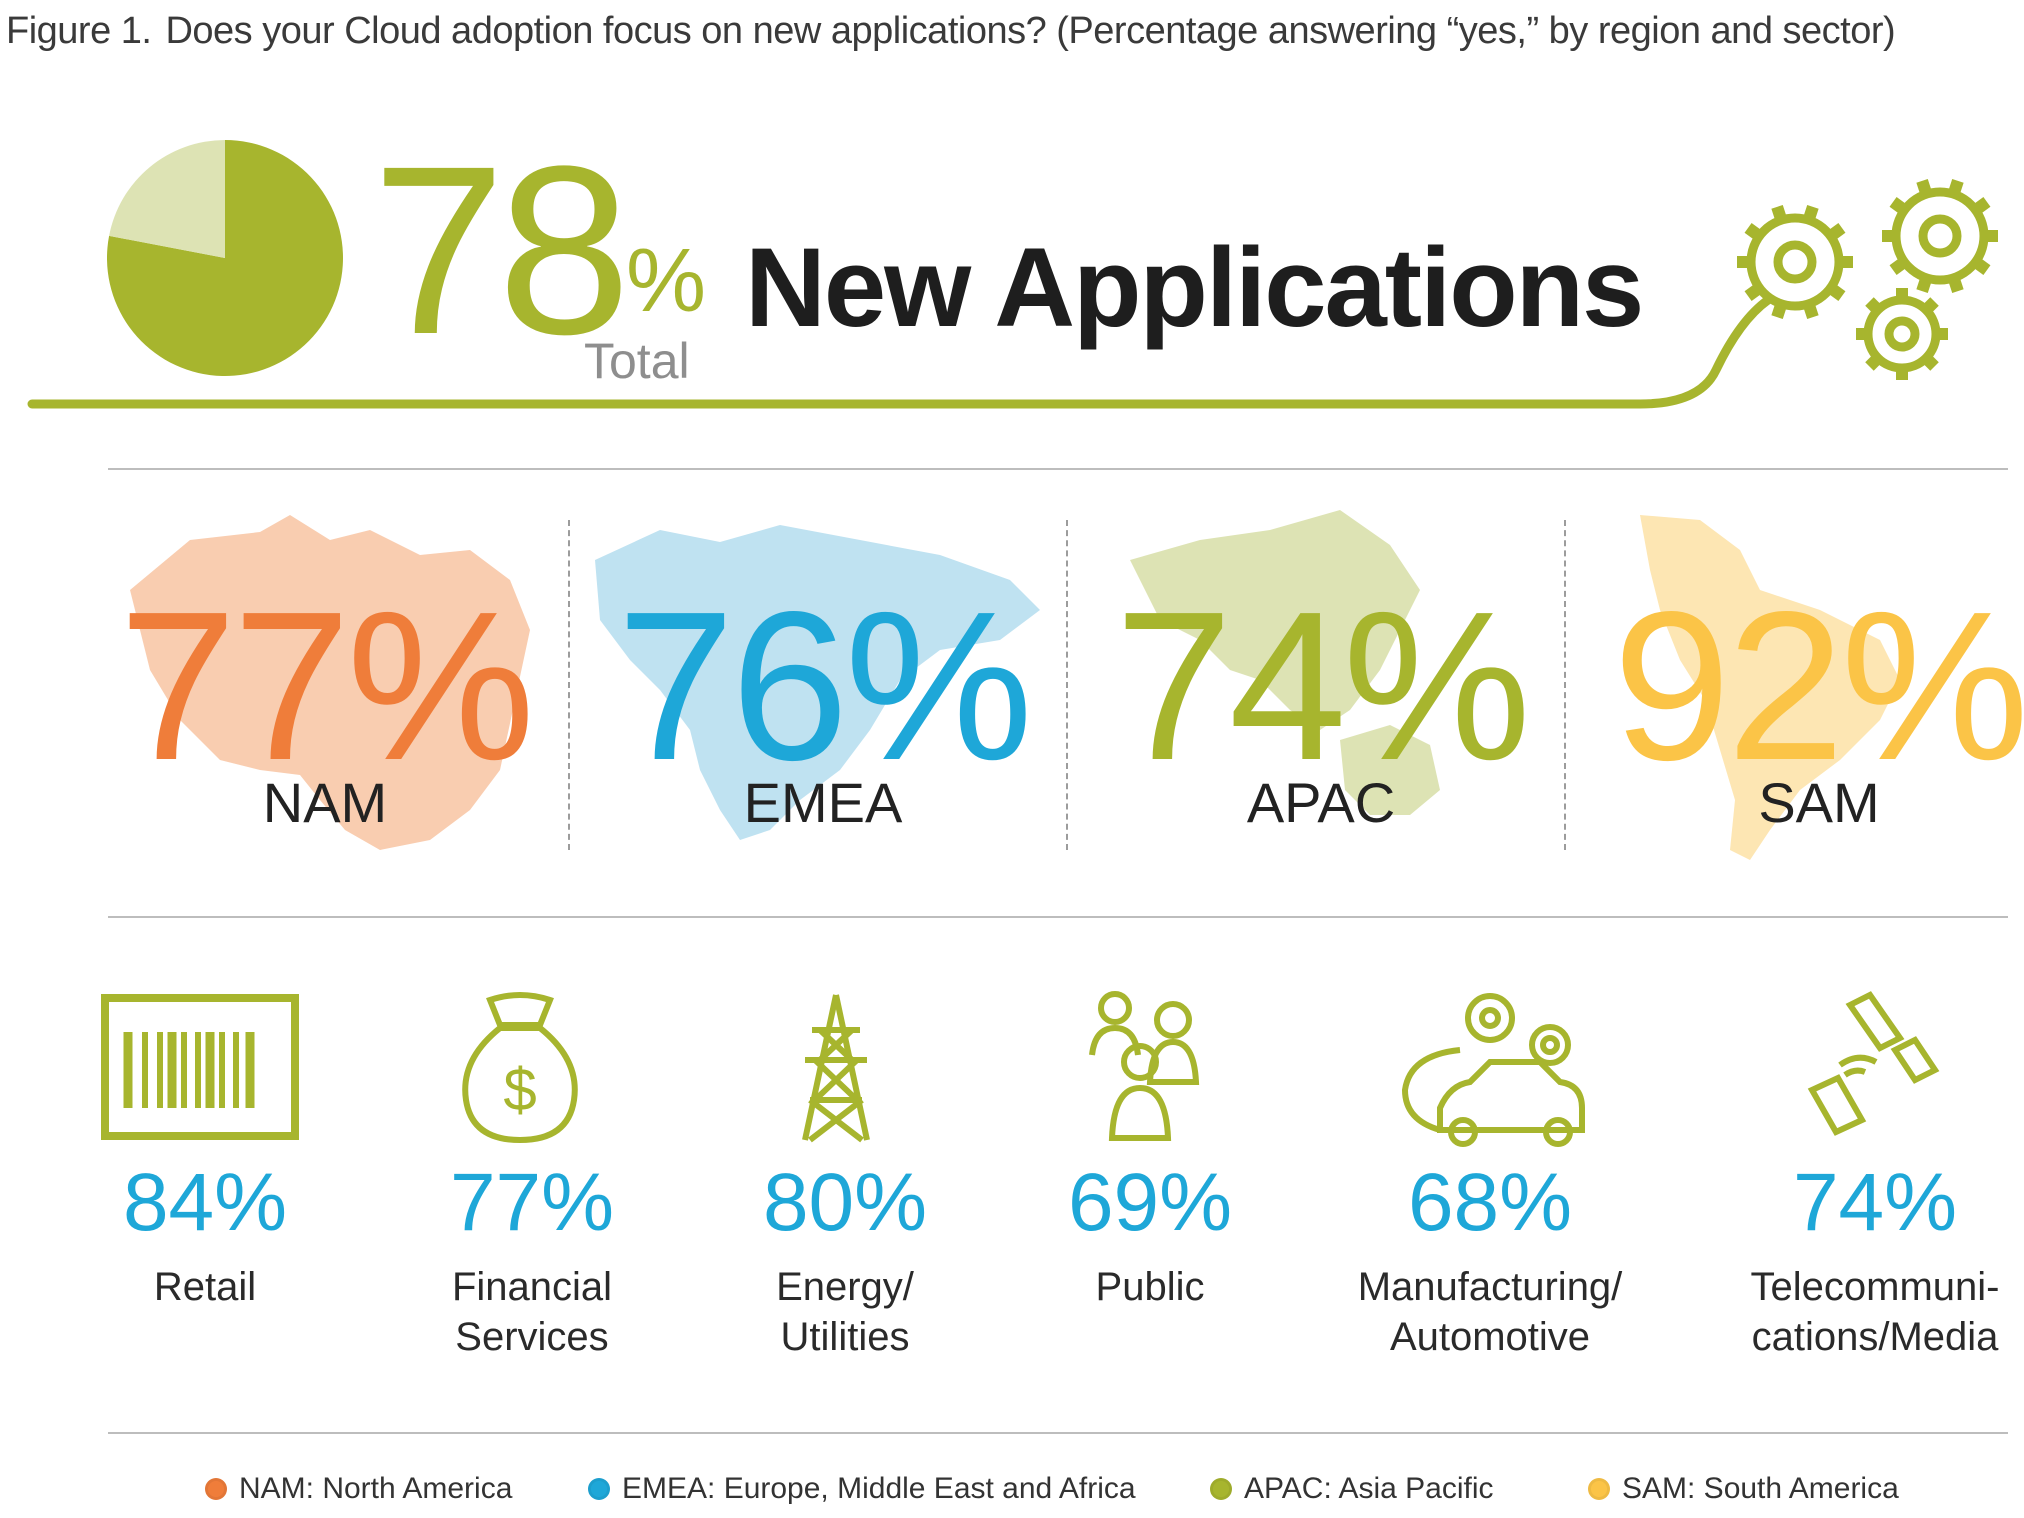  I want to click on power-tower-icon, so click(836, 1068).